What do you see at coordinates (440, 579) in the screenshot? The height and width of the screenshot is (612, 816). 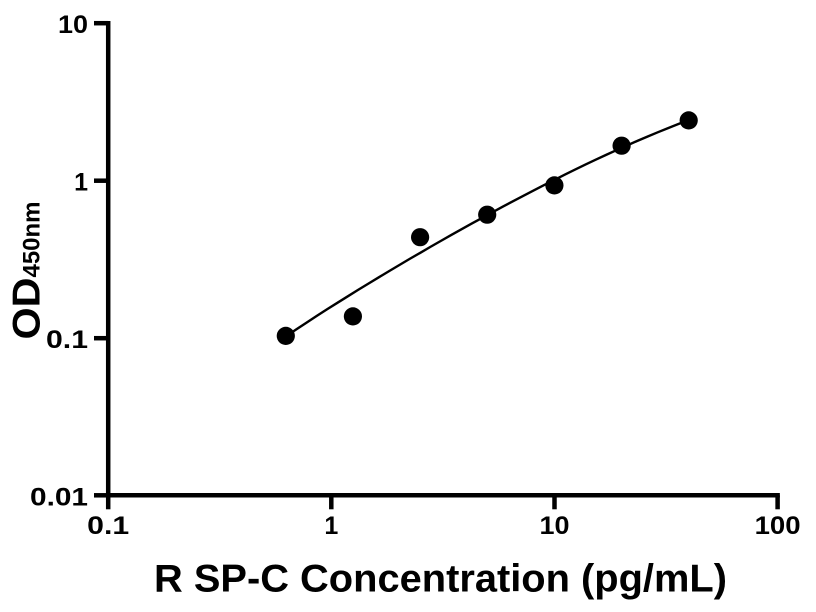 I see `svg-text: R SP-C Concentration (pg/mL)` at bounding box center [440, 579].